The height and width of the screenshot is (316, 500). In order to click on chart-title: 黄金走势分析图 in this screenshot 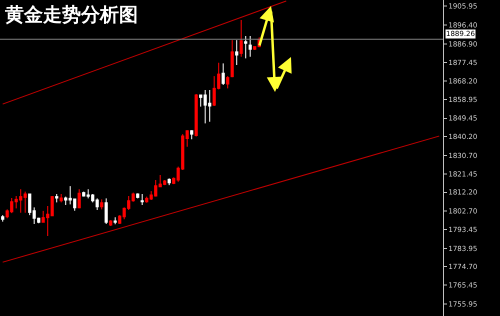, I will do `click(71, 15)`.